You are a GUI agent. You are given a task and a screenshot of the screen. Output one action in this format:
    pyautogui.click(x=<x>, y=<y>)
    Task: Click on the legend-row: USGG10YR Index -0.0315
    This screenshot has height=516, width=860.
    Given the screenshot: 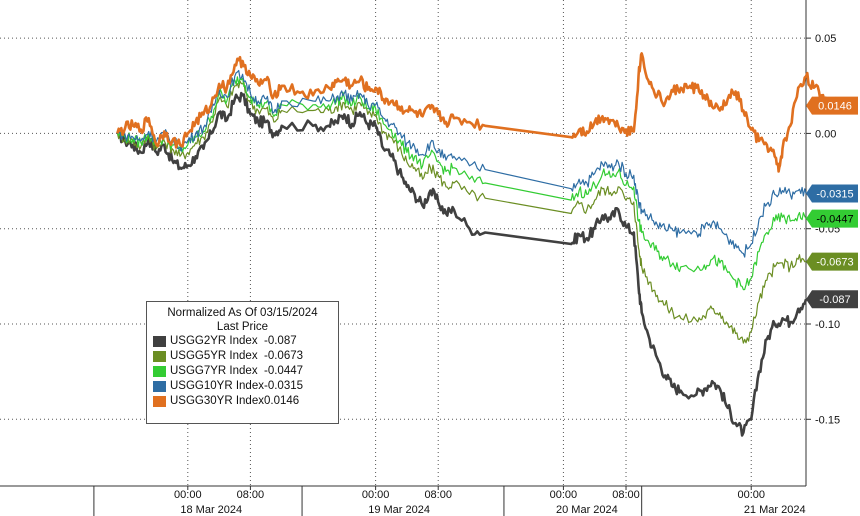 What is the action you would take?
    pyautogui.click(x=242, y=386)
    